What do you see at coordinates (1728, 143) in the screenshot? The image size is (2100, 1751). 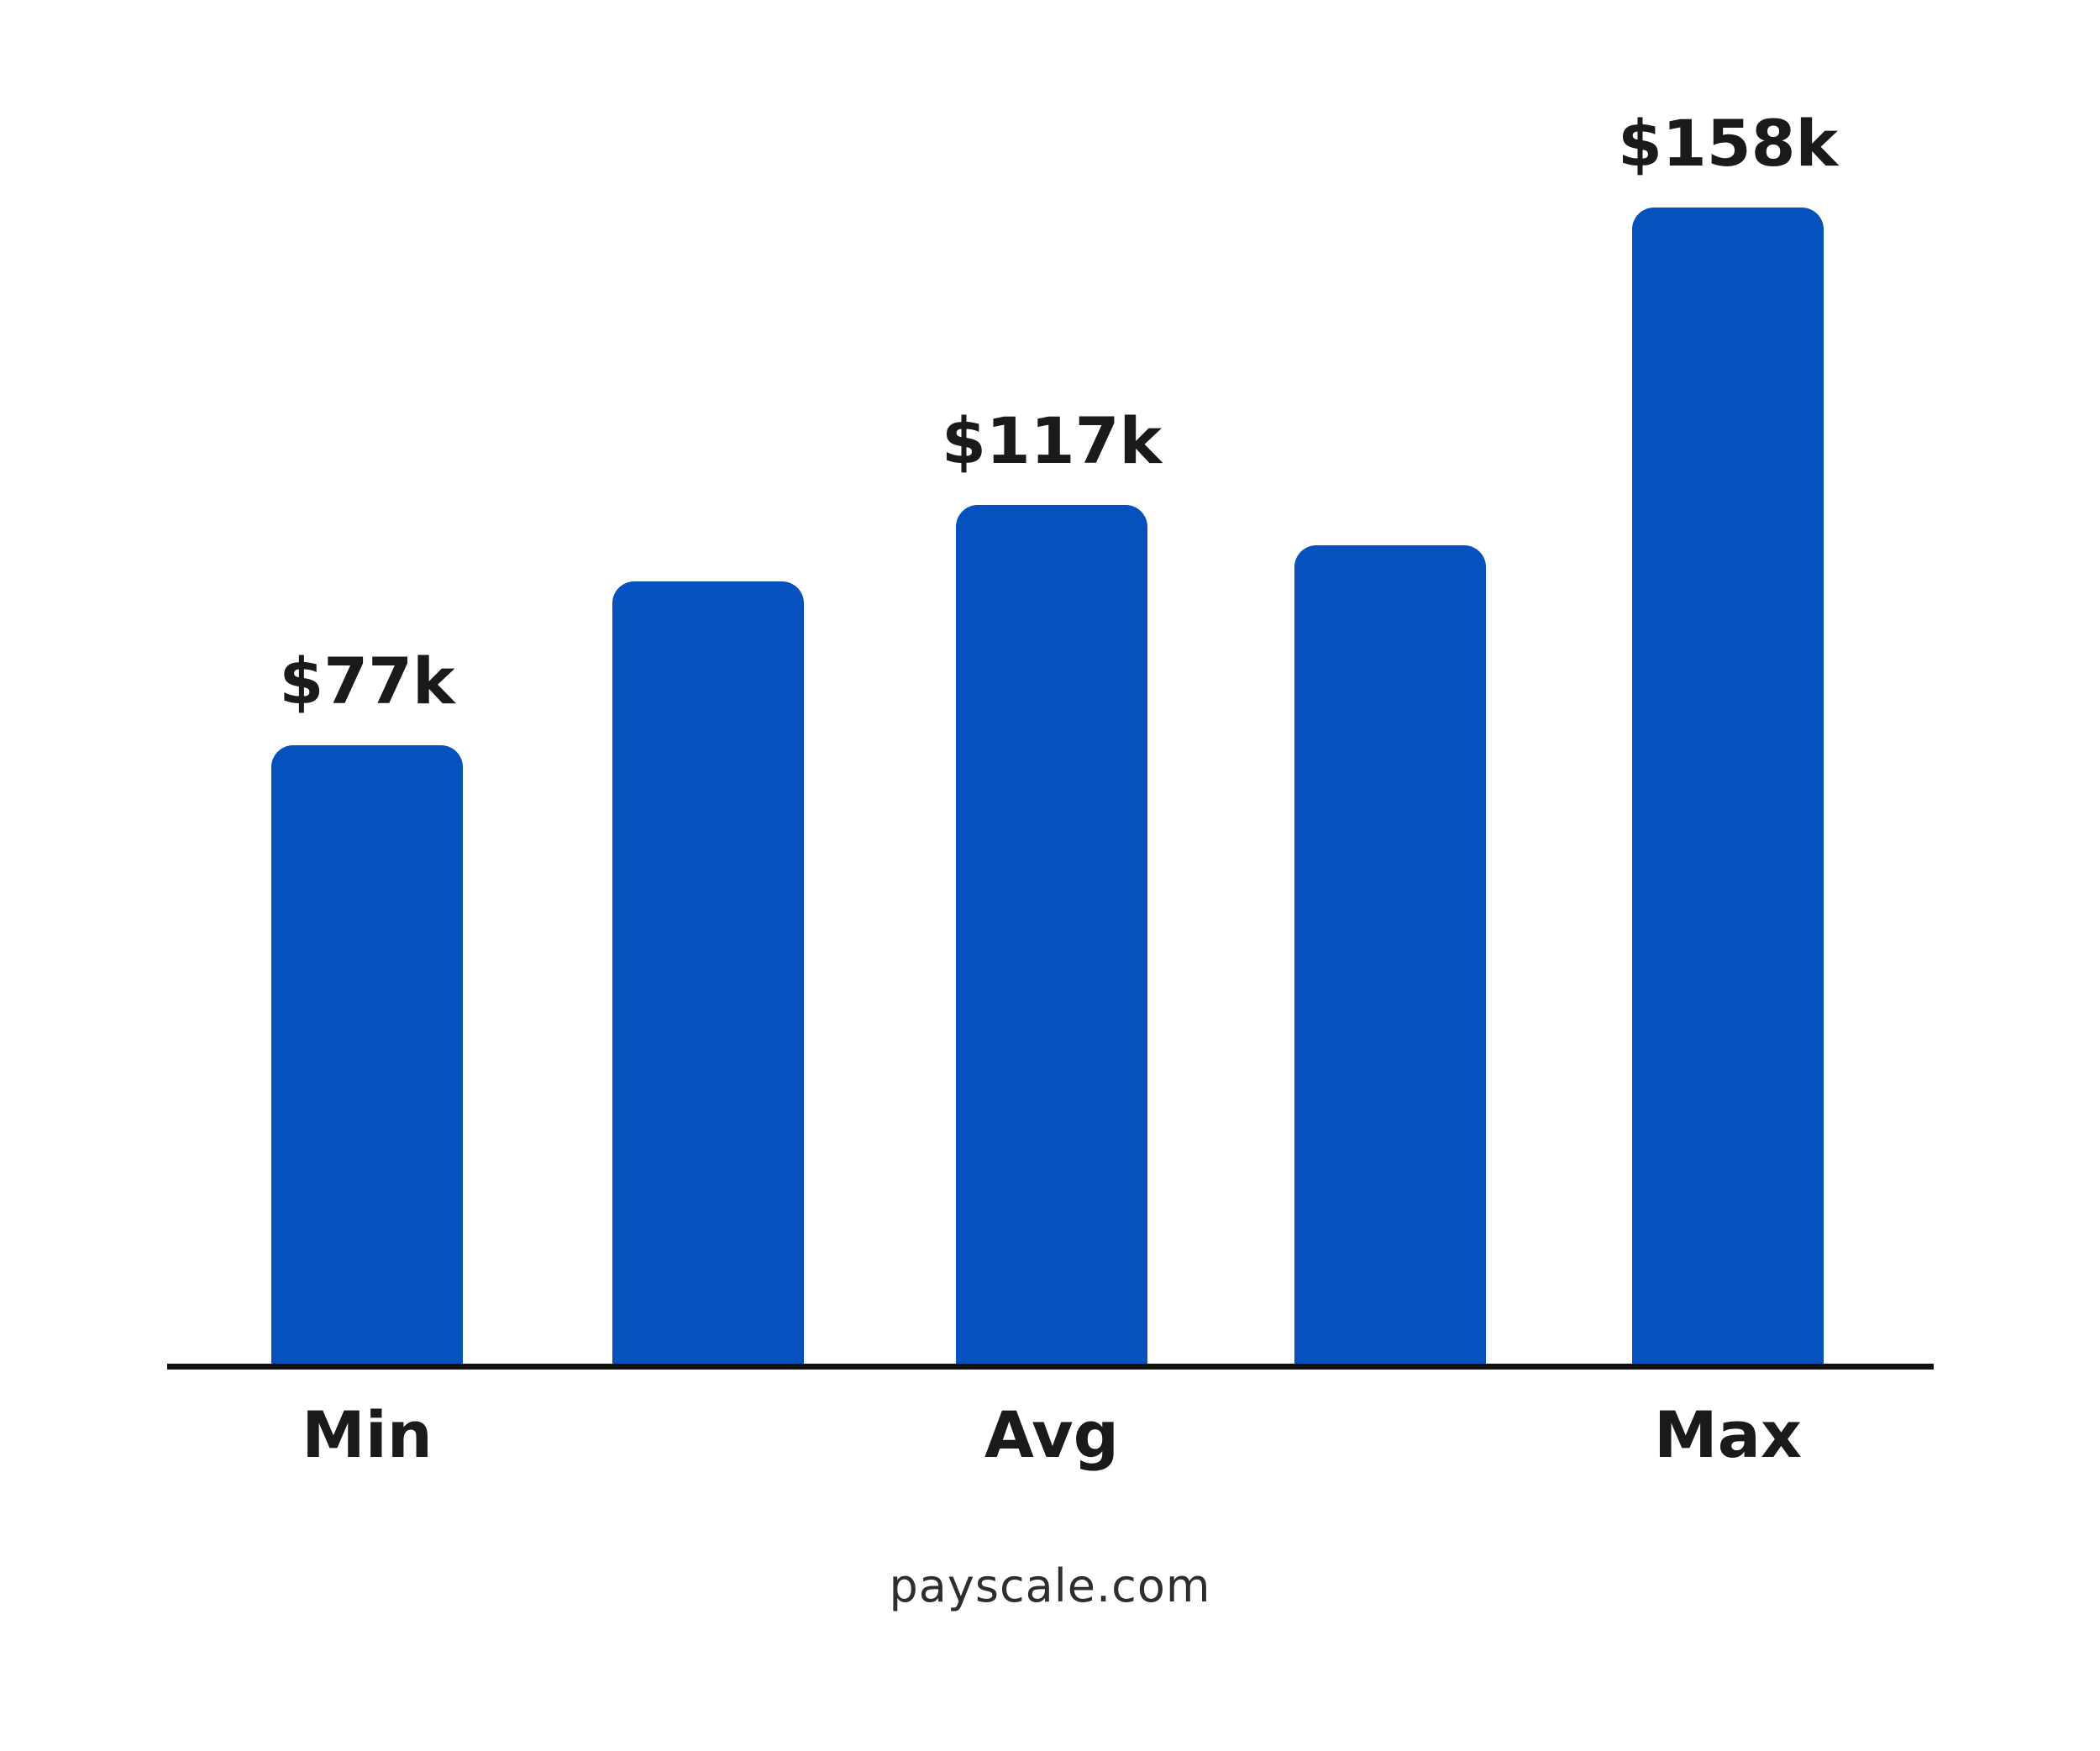 I see `bar-value-label: $158k` at bounding box center [1728, 143].